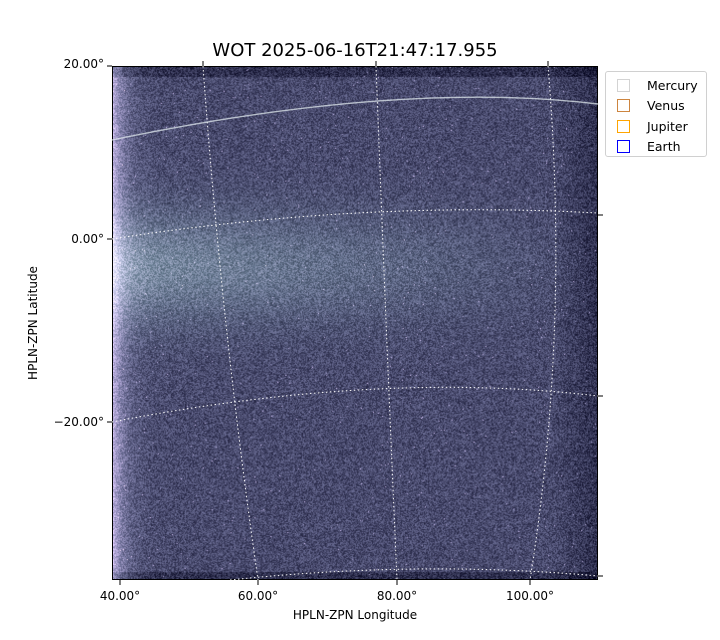 The width and height of the screenshot is (720, 640). Describe the element at coordinates (258, 596) in the screenshot. I see `x-tick-label: 60.00°` at that location.